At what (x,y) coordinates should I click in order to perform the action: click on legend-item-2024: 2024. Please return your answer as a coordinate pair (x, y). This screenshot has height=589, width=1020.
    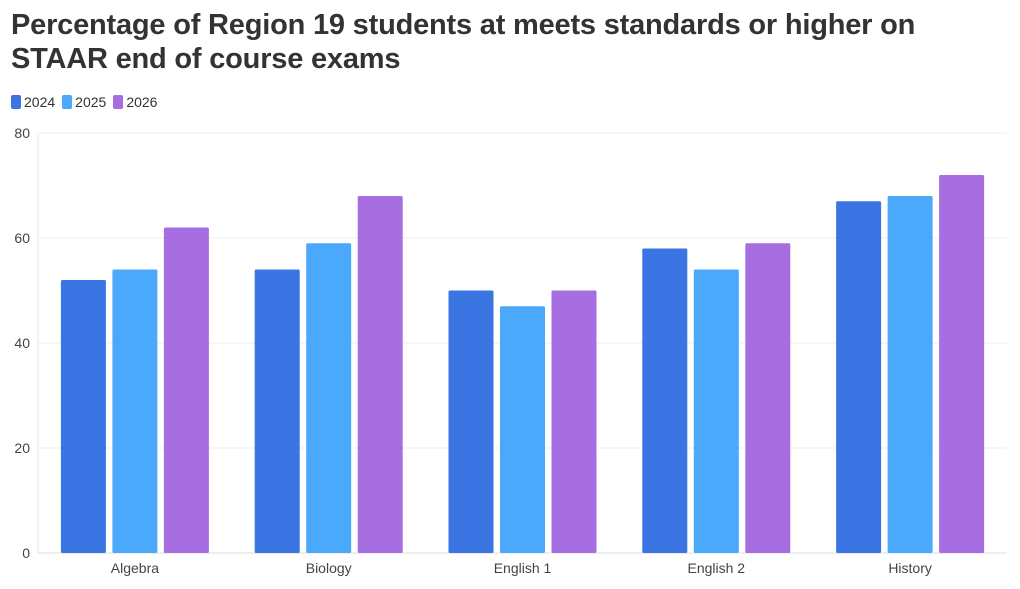
    Looking at the image, I should click on (33, 102).